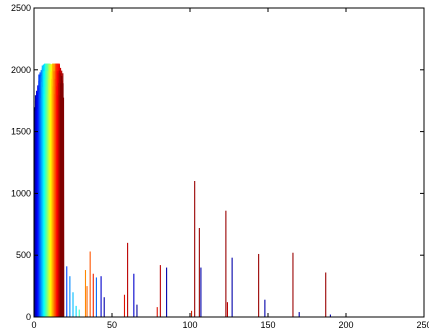  What do you see at coordinates (28, 317) in the screenshot?
I see `y-tick-label: 0` at bounding box center [28, 317].